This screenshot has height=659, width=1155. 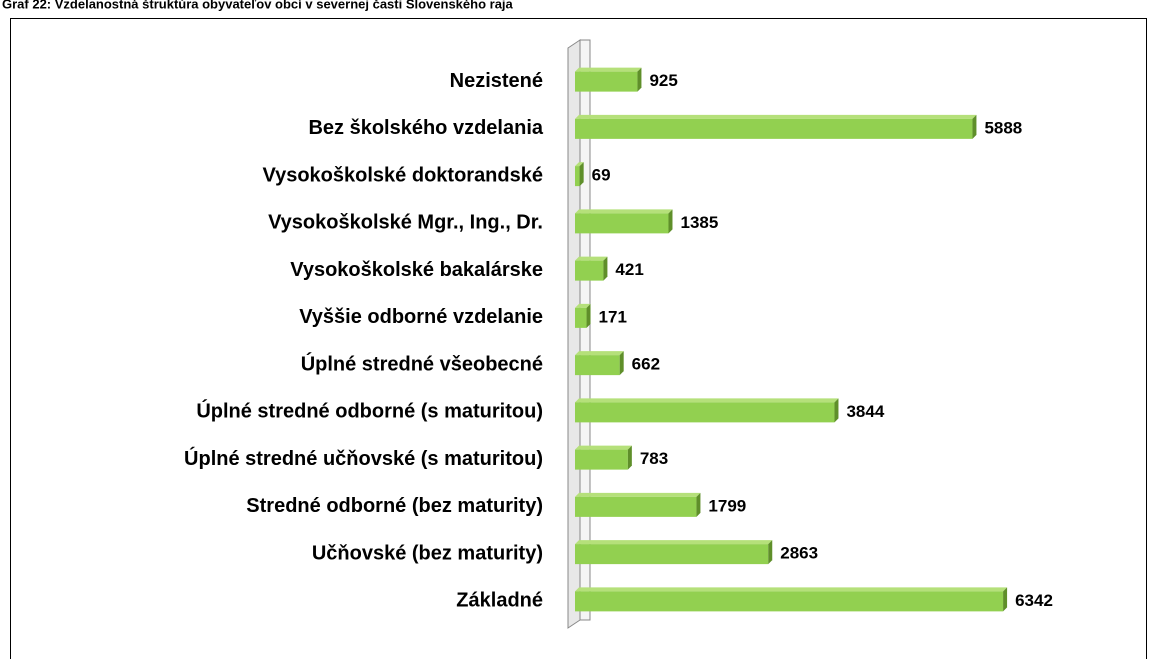 I want to click on y-tick-label: Nezistené, so click(x=496, y=81).